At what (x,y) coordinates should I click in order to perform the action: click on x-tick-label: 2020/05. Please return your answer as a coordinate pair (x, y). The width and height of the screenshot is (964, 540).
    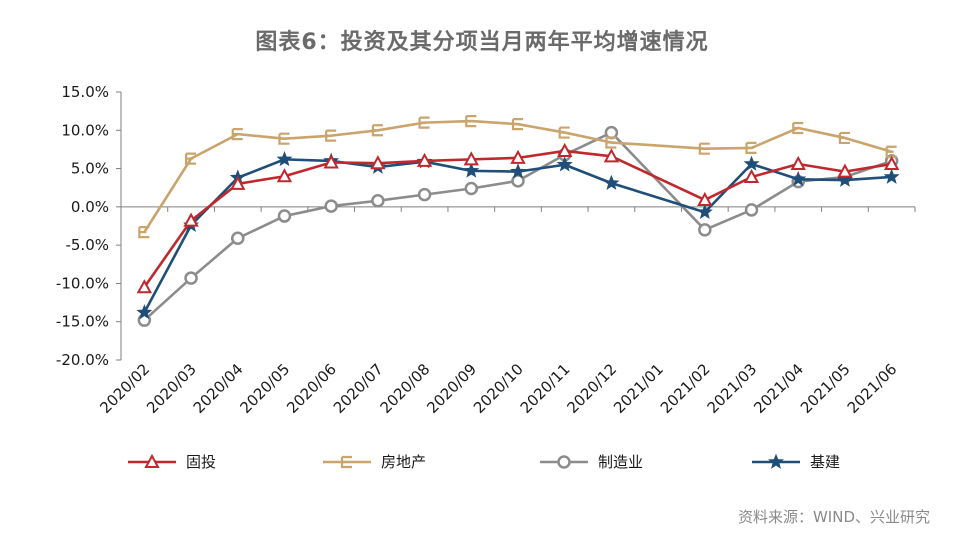
    Looking at the image, I should click on (264, 388).